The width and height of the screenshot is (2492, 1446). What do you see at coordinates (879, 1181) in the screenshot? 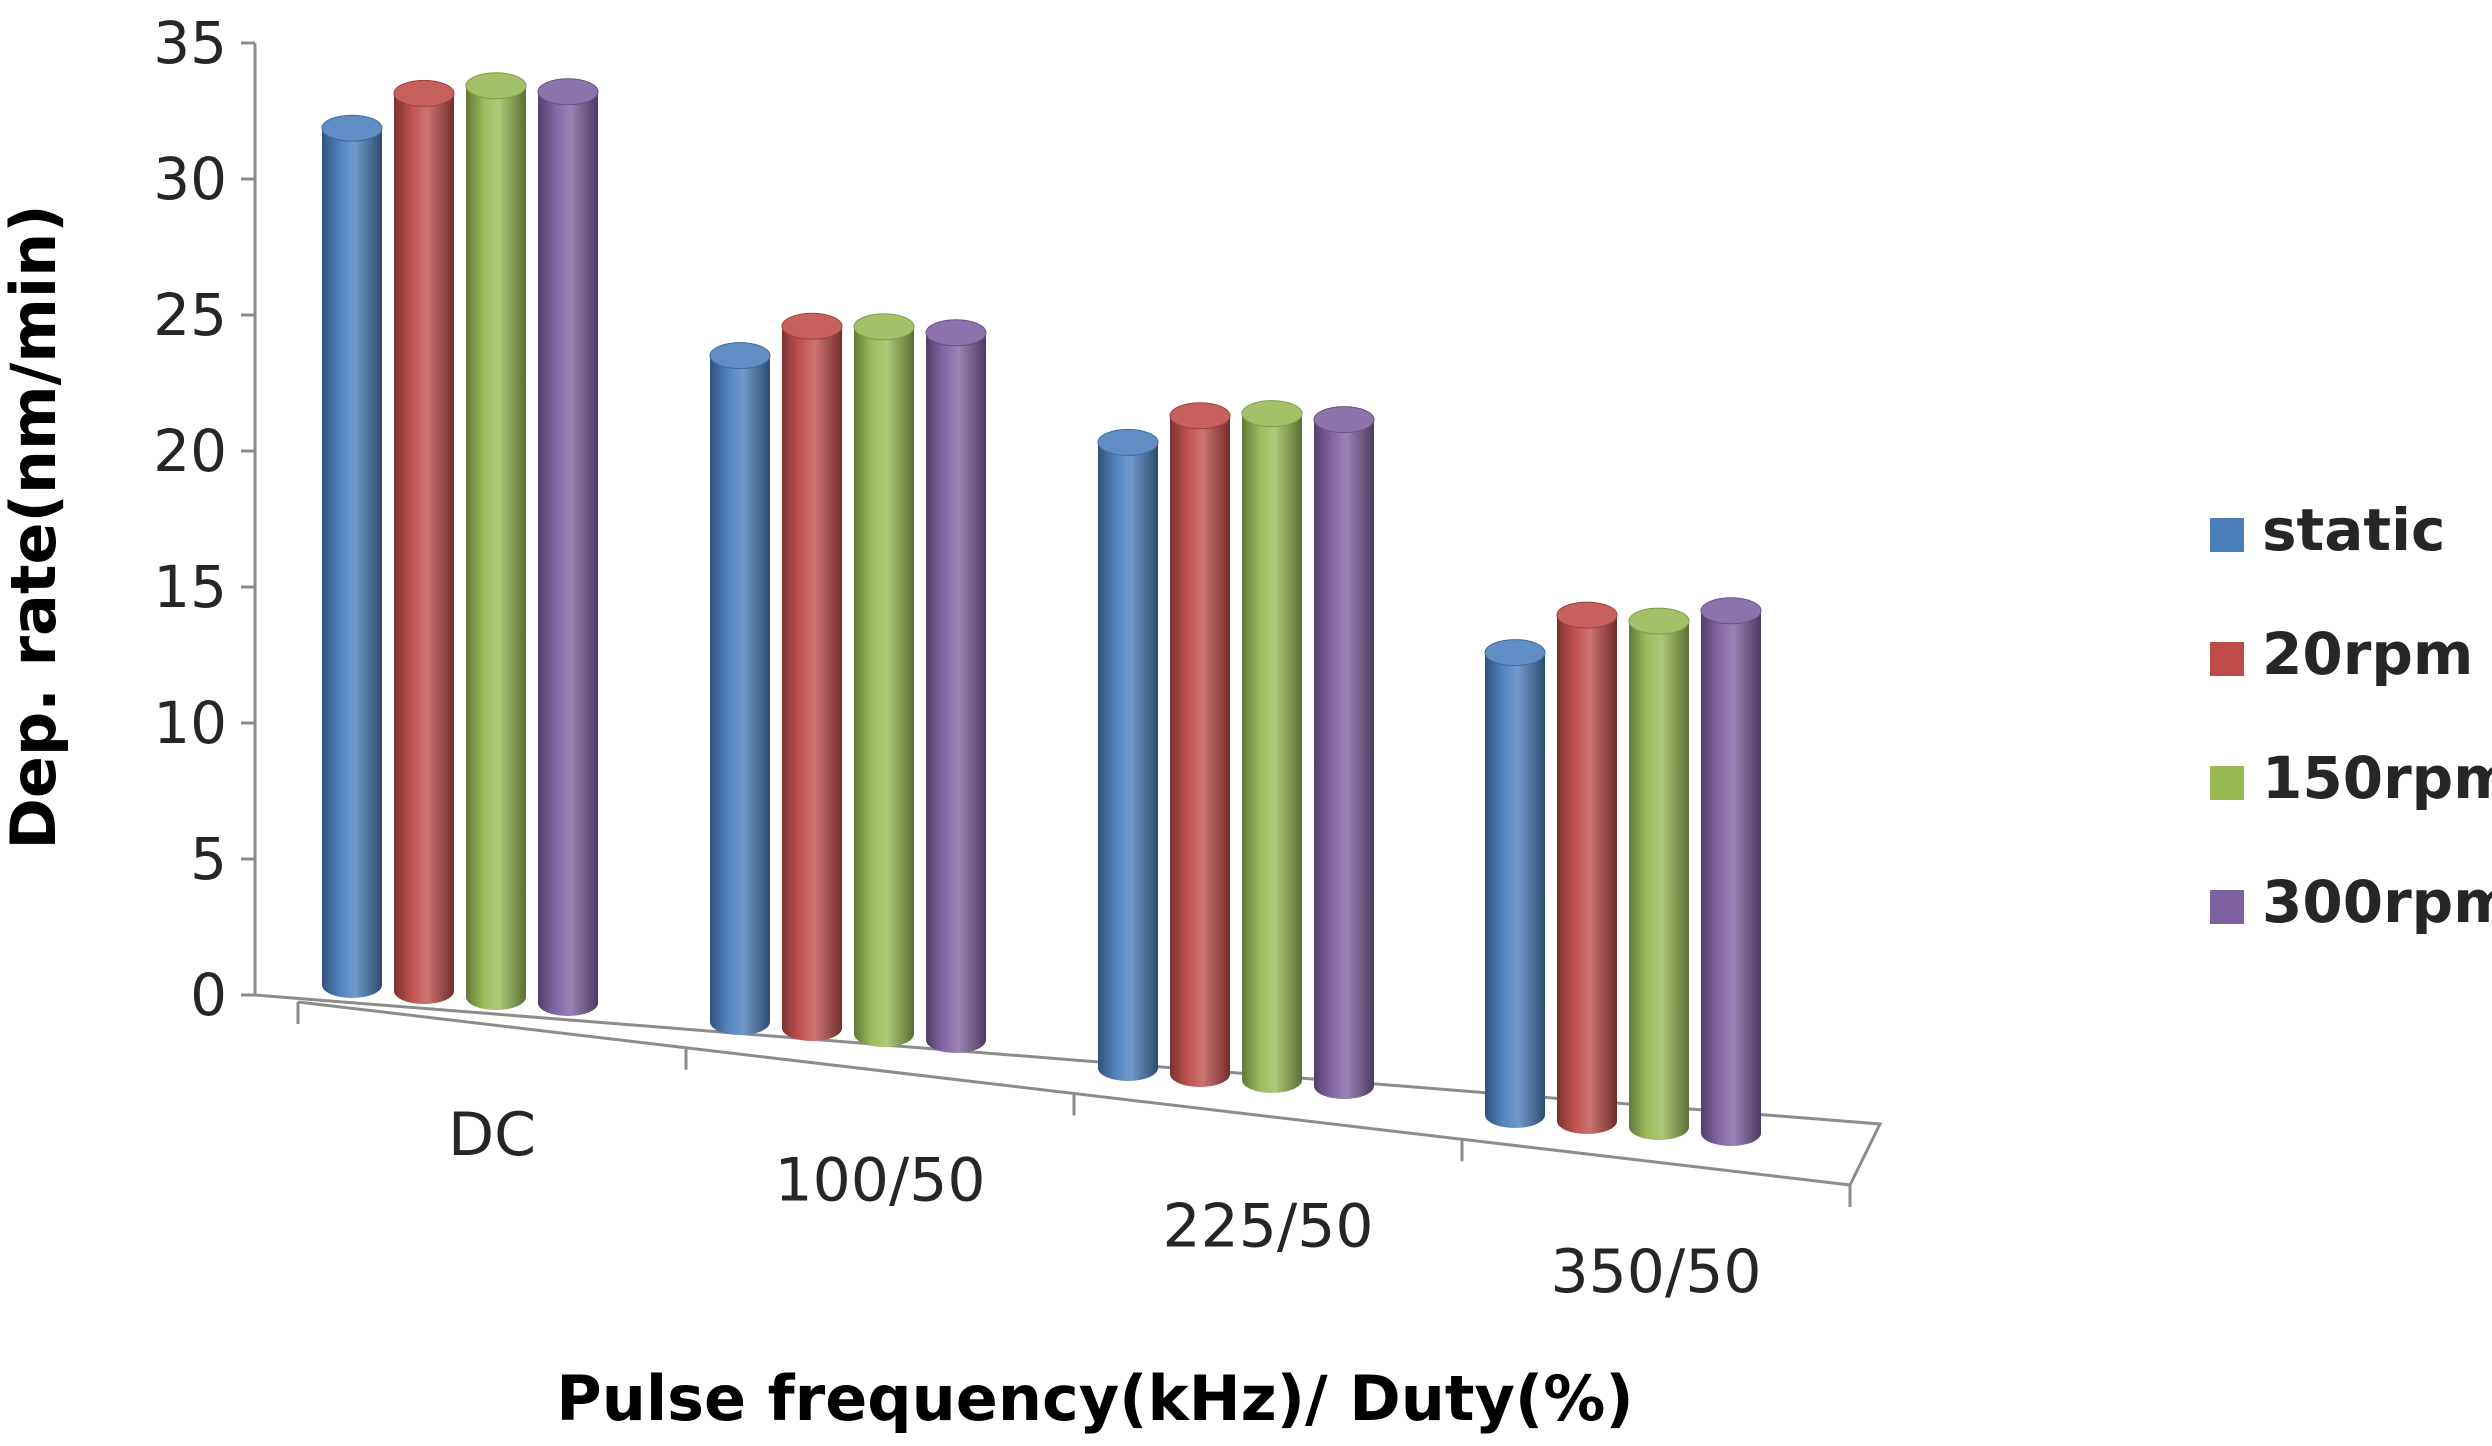
I see `x-tick-label: 100/50` at bounding box center [879, 1181].